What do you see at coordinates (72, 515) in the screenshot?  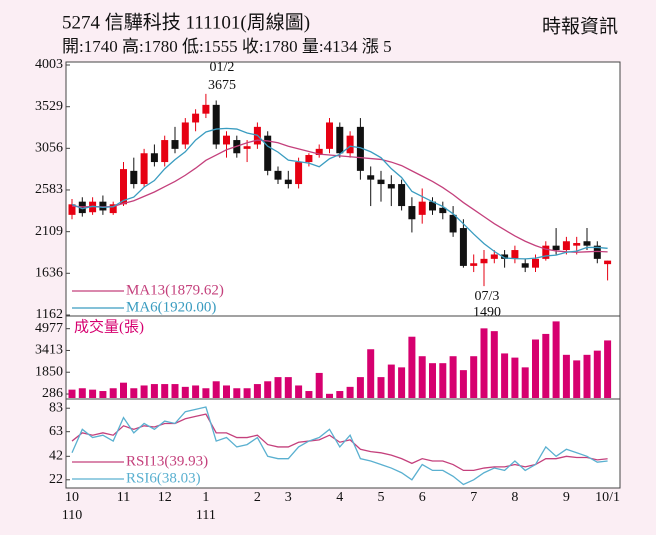 I see `x-year-label: 110` at bounding box center [72, 515].